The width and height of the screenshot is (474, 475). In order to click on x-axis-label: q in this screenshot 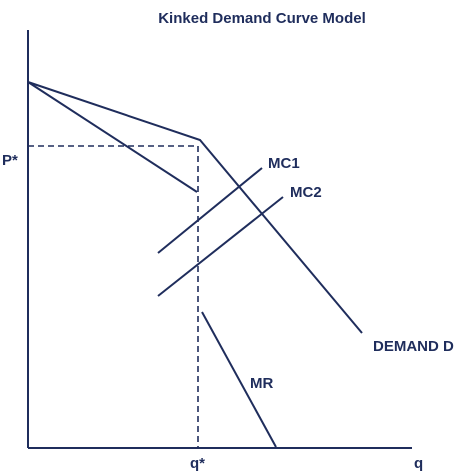, I will do `click(418, 463)`.